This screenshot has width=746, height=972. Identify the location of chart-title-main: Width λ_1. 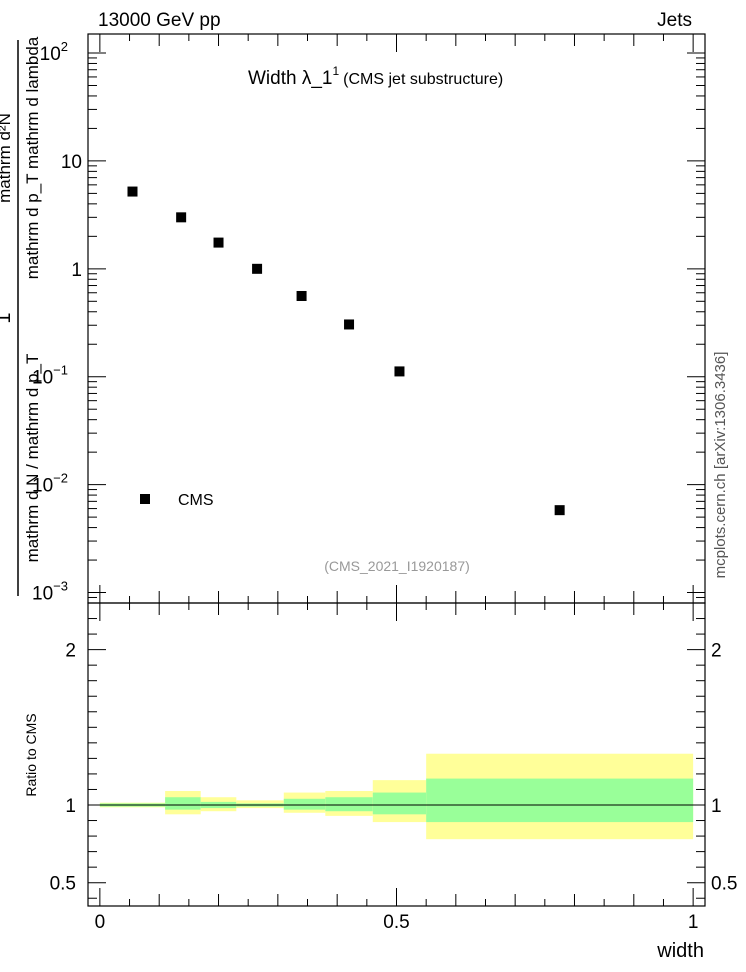
(290, 78).